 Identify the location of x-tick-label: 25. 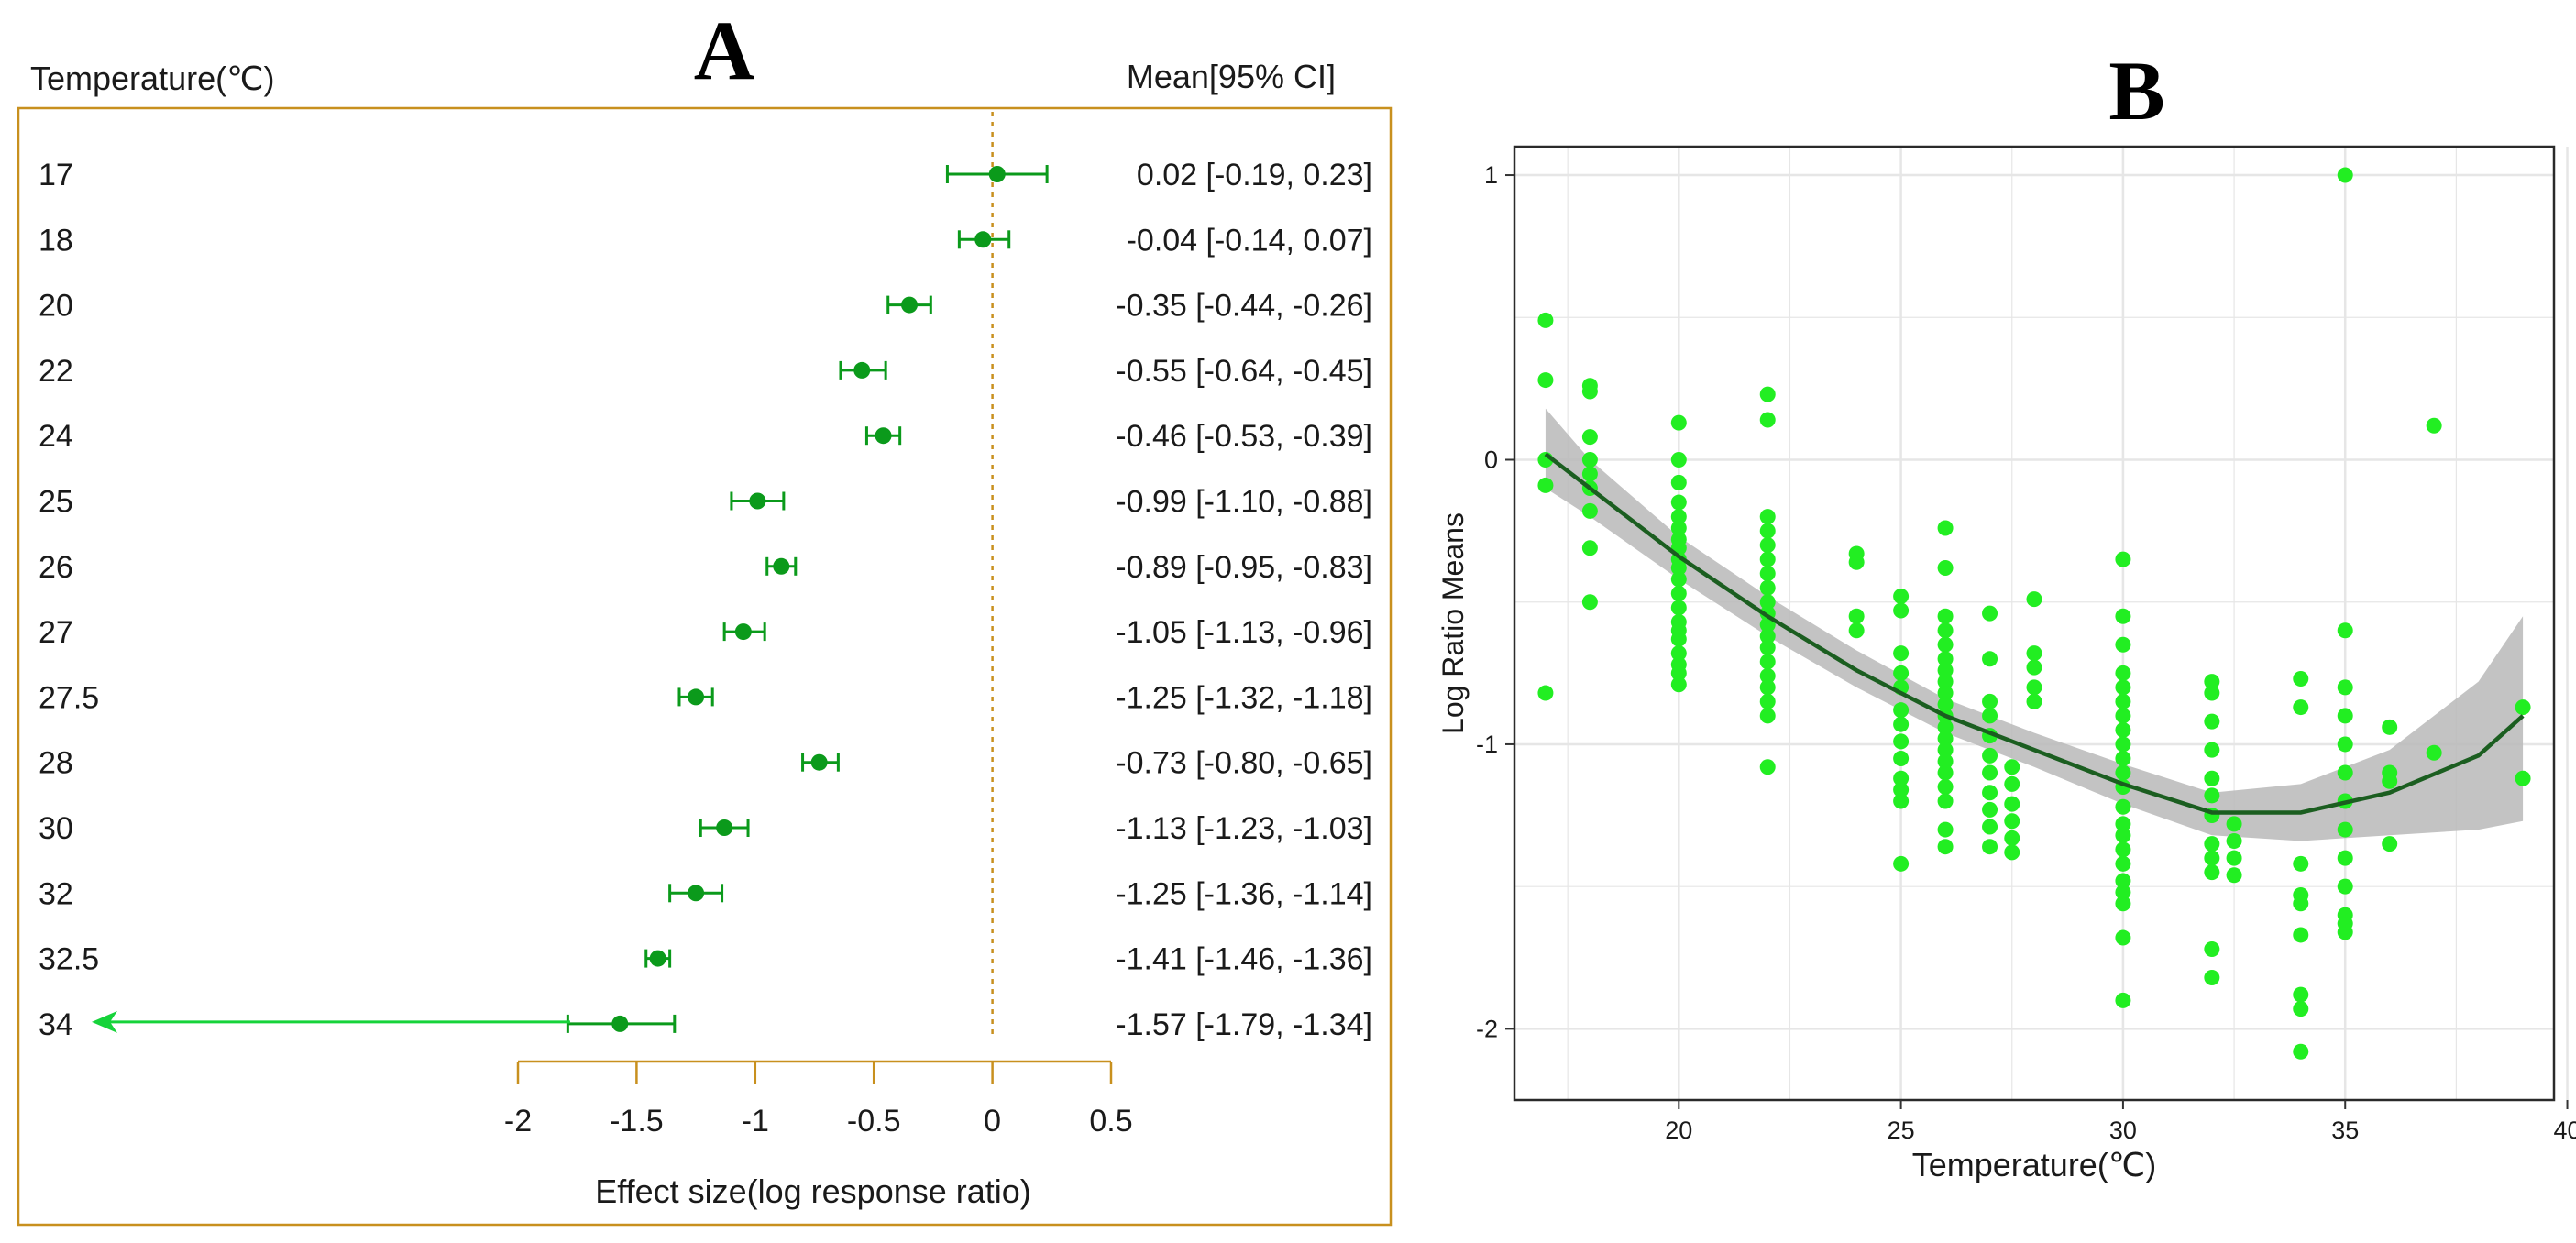
(1901, 1130).